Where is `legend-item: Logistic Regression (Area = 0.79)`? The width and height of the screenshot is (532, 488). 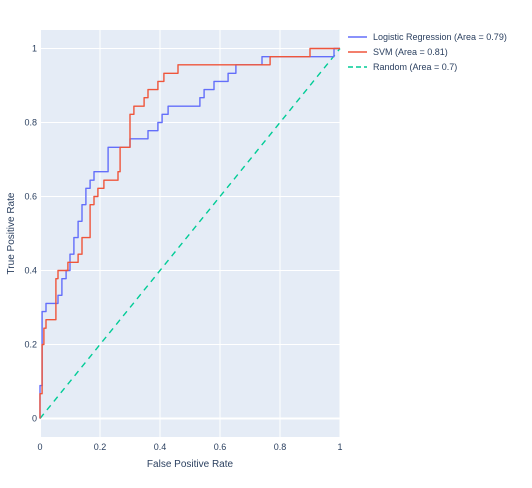 legend-item: Logistic Regression (Area = 0.79) is located at coordinates (427, 37).